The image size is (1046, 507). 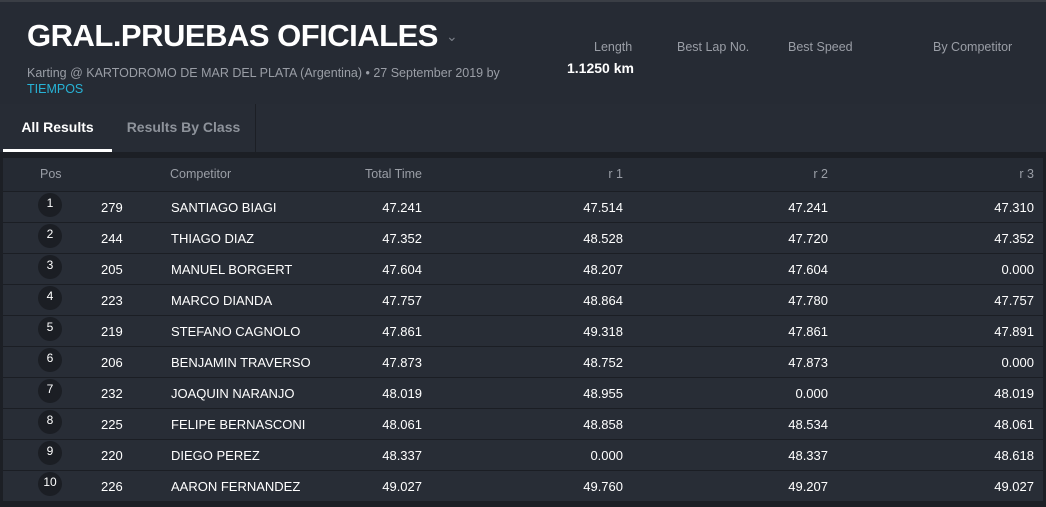 What do you see at coordinates (50, 391) in the screenshot?
I see `position-badge: 7` at bounding box center [50, 391].